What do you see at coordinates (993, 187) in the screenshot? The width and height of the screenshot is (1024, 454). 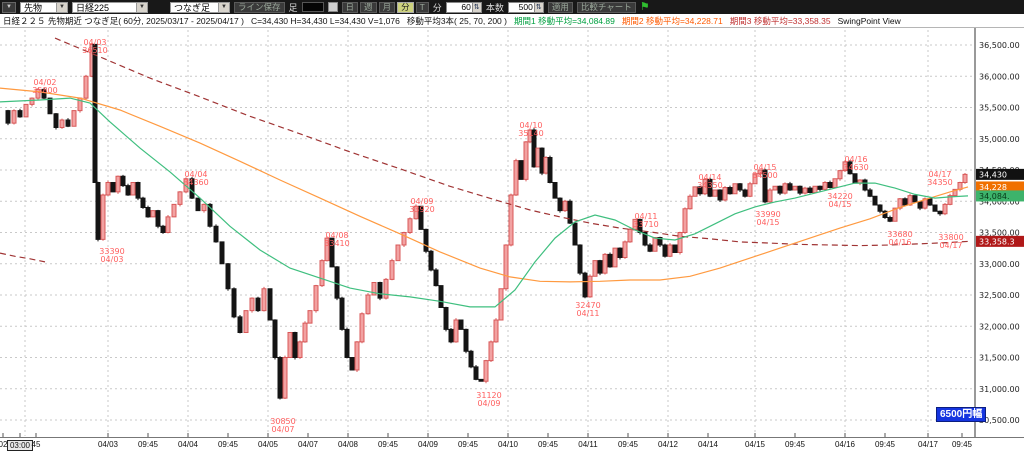 I see `price-tag-value: 34,228` at bounding box center [993, 187].